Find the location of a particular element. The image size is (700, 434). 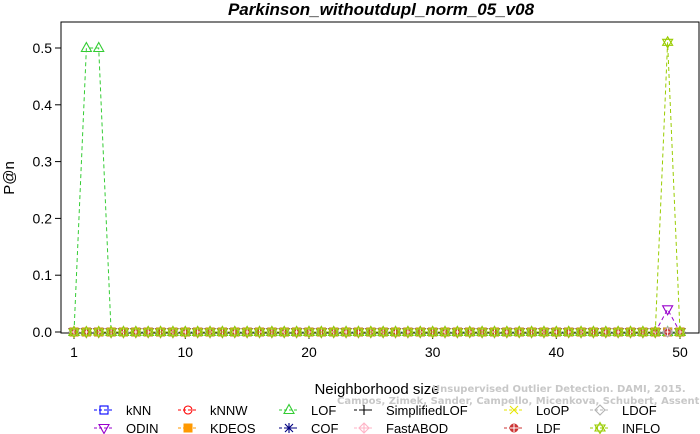

x-axis: 1 10 20 30 40 50 is located at coordinates (379, 346).